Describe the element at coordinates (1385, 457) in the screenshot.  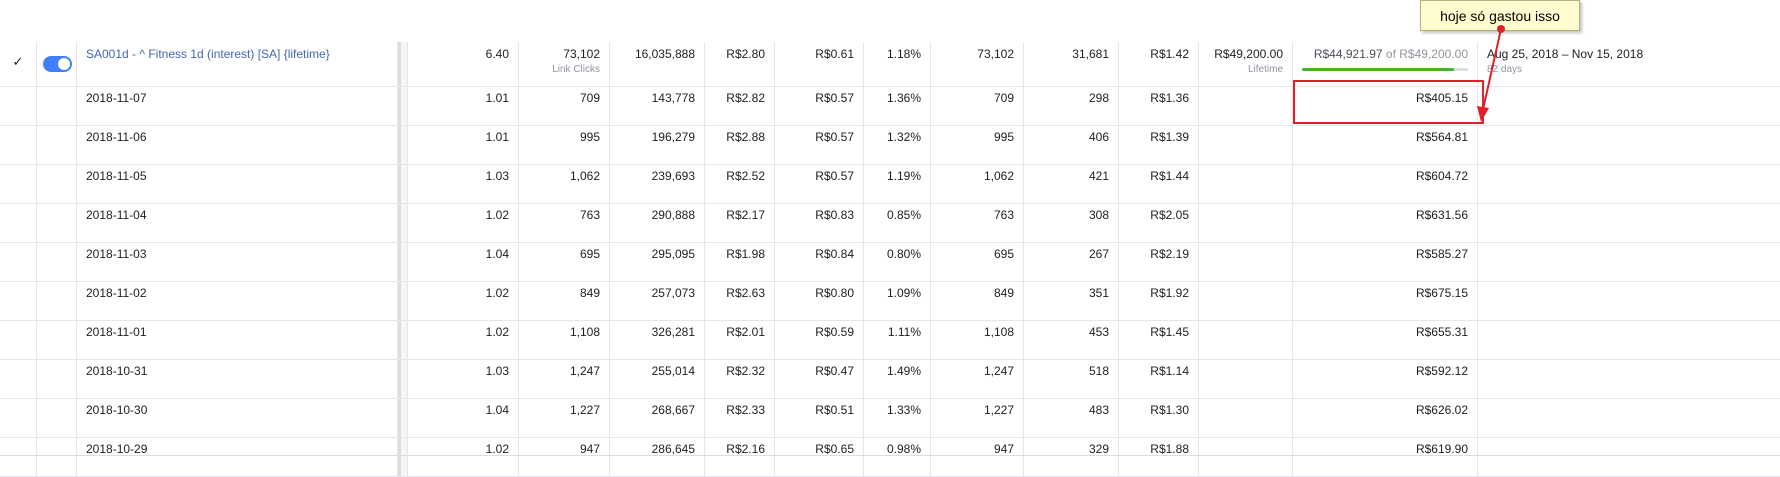
I see `spent-cell: R$619.90` at that location.